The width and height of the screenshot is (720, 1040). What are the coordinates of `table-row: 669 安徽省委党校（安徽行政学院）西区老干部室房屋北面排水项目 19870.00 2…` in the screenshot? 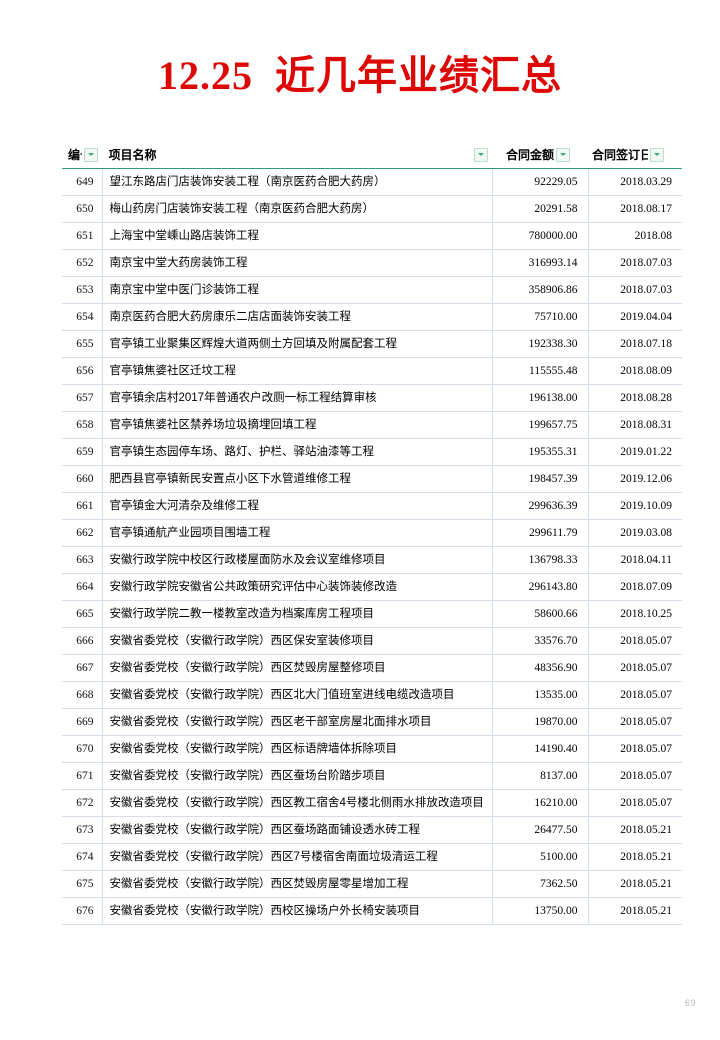 It's located at (372, 722).